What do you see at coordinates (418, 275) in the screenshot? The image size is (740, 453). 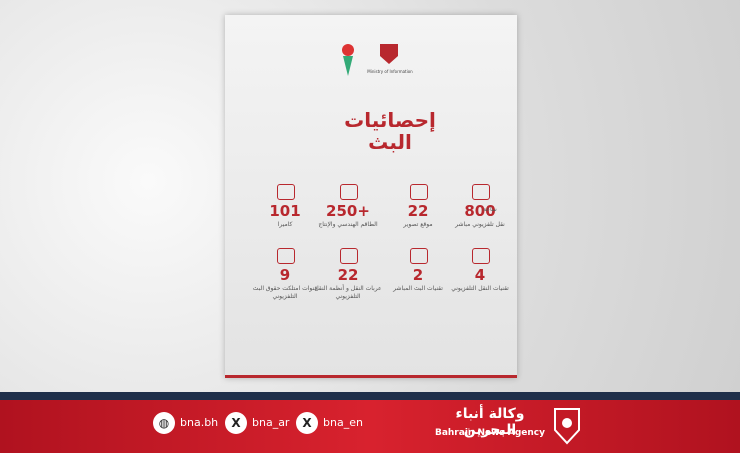 I see `stat-value: 2` at bounding box center [418, 275].